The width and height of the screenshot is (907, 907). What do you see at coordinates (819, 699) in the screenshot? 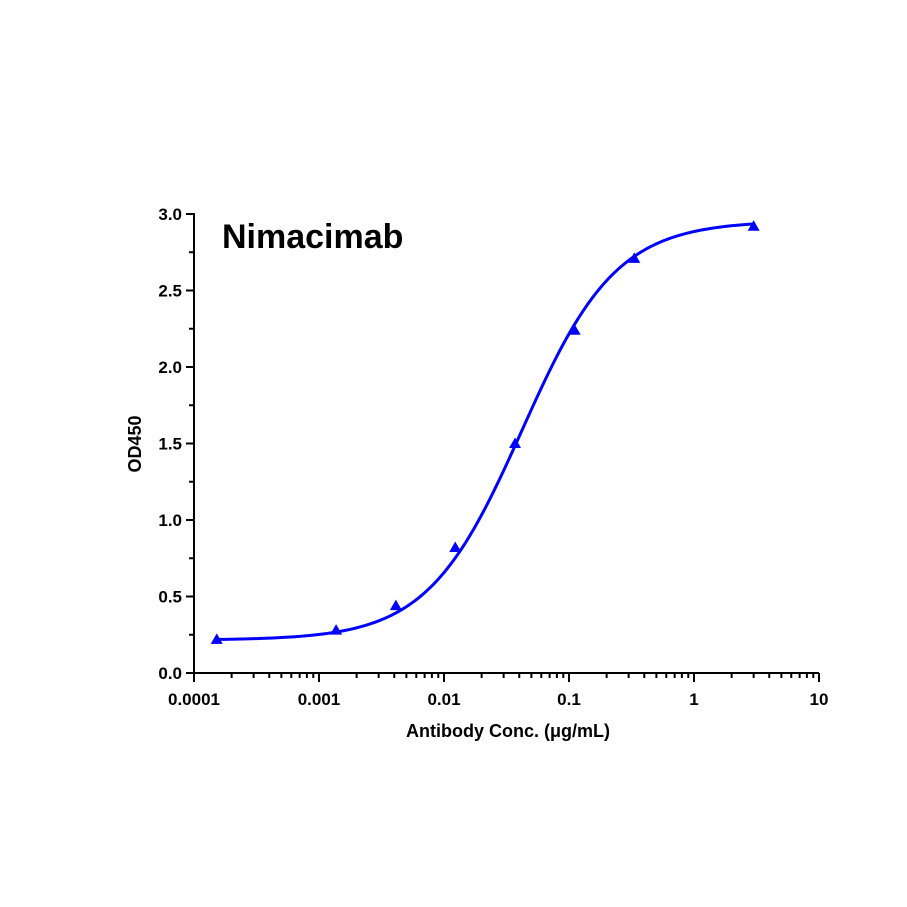
I see `x-tick-label: 10` at bounding box center [819, 699].